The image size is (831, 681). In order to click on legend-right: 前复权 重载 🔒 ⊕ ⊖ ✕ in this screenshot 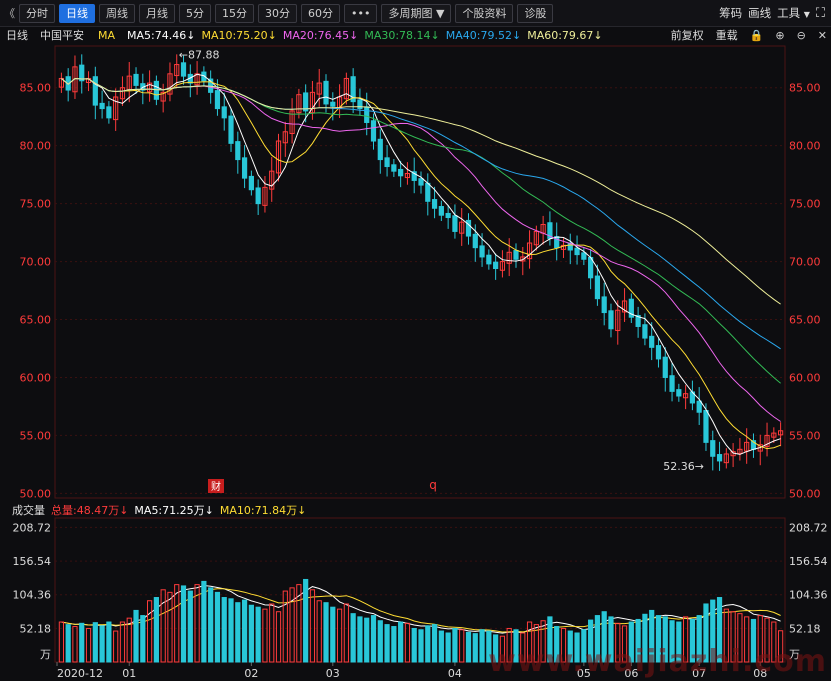, I will do `click(746, 35)`.